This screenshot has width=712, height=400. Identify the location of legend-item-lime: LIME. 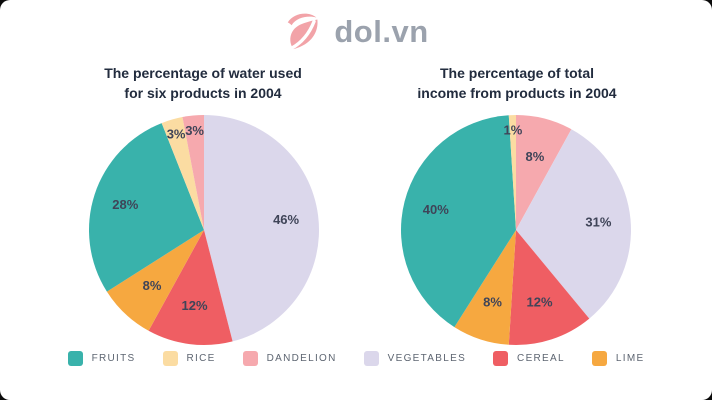
(618, 358).